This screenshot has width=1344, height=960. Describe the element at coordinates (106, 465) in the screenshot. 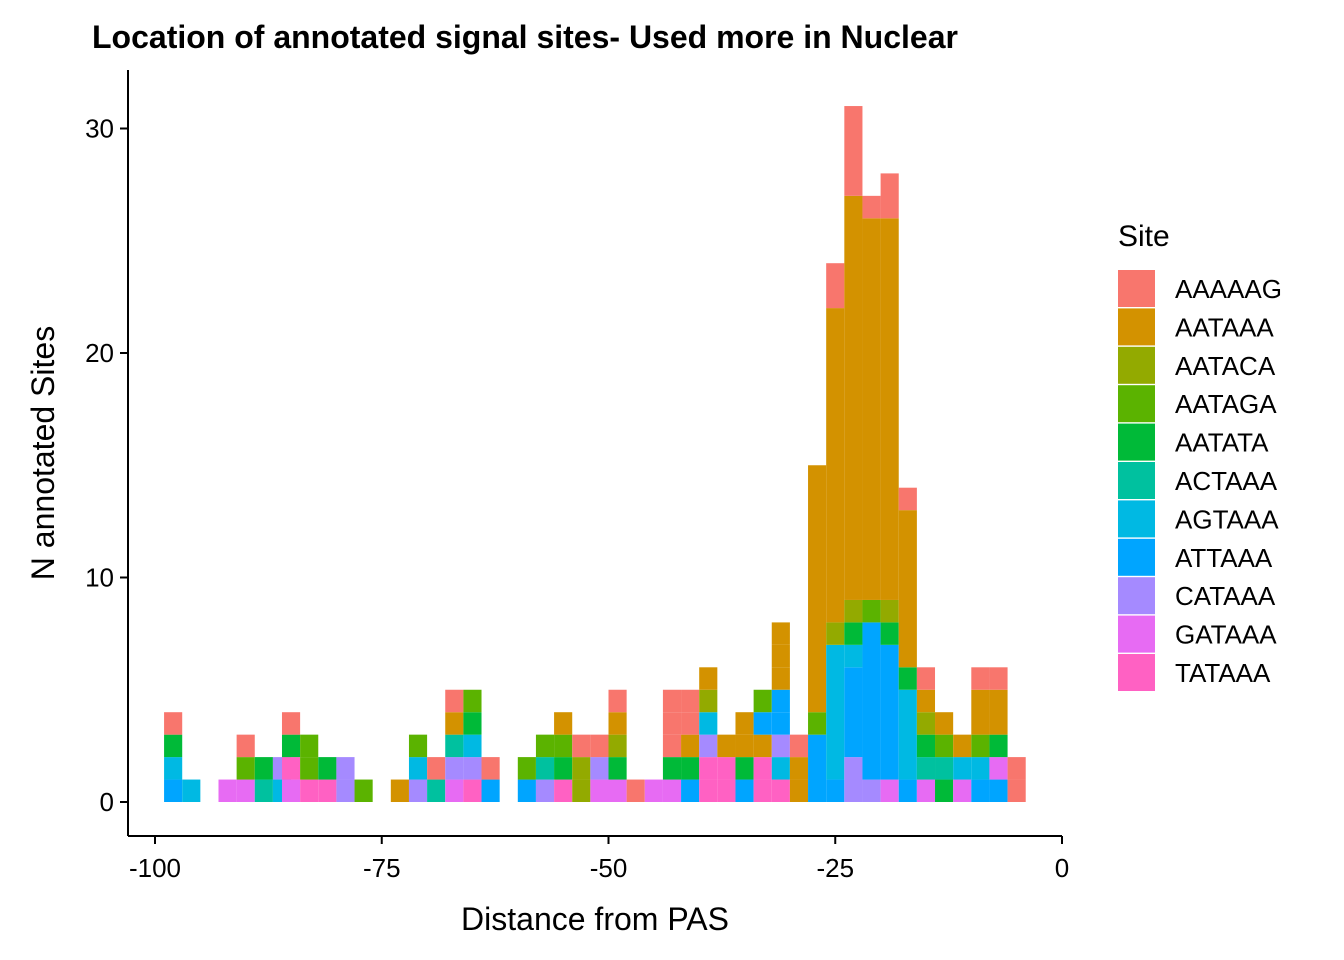

I see `y-ticks: 0 10 20 30` at that location.